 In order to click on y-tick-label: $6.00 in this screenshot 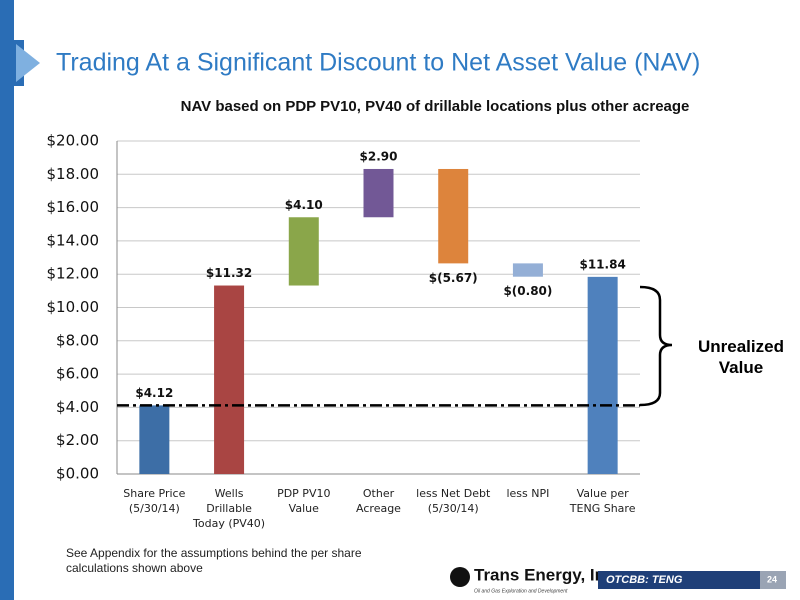, I will do `click(77, 374)`.